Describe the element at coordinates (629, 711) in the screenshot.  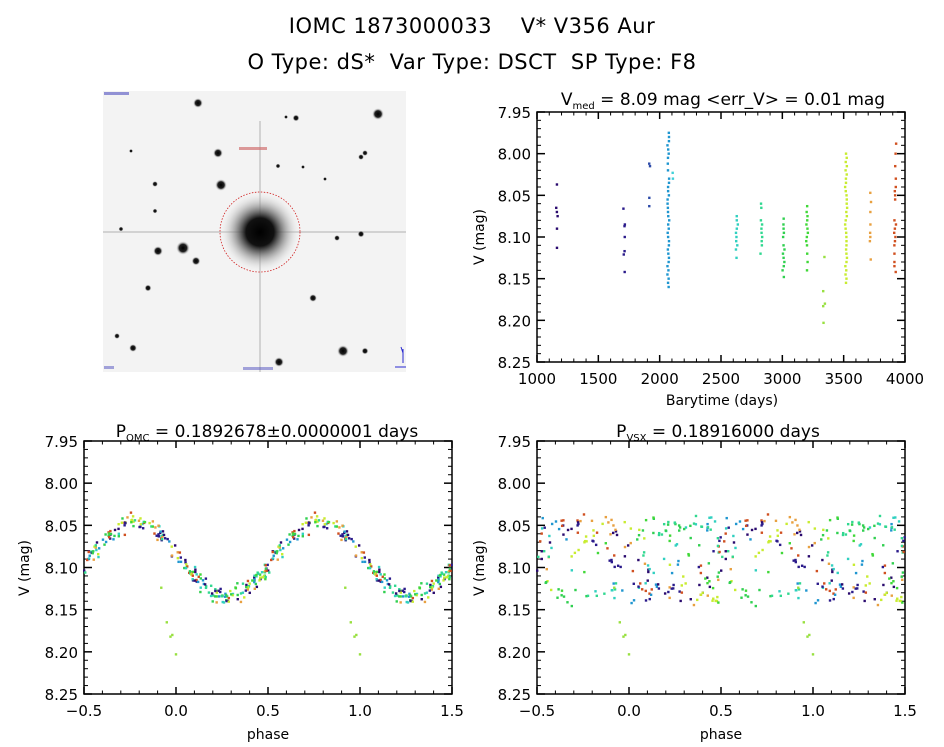
I see `x-tick-label: 0.0` at that location.